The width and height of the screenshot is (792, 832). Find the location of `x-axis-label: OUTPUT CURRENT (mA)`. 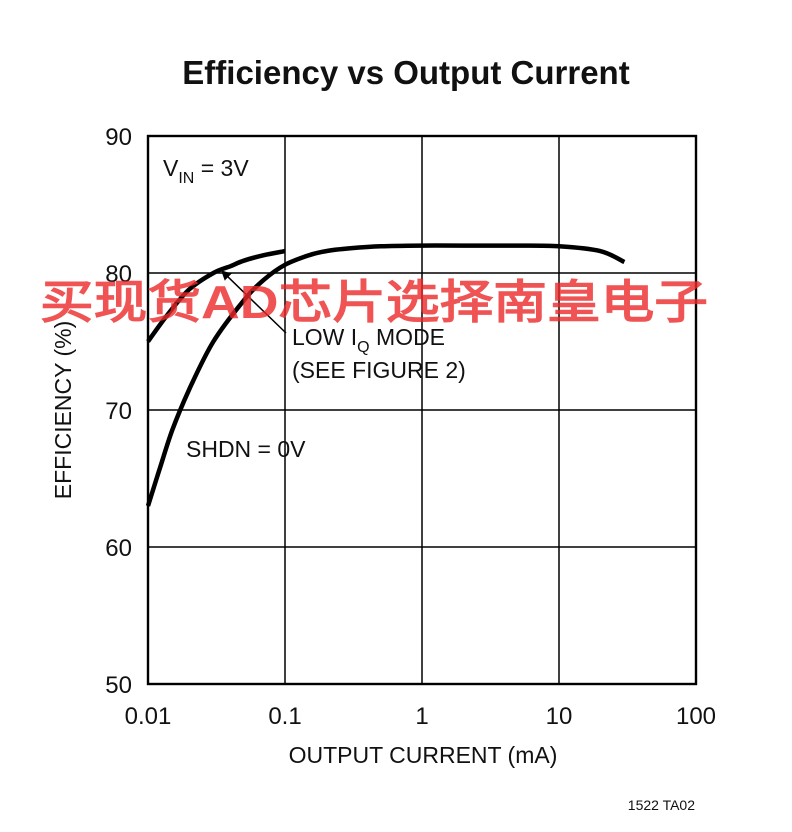

x-axis-label: OUTPUT CURRENT (mA) is located at coordinates (423, 755).